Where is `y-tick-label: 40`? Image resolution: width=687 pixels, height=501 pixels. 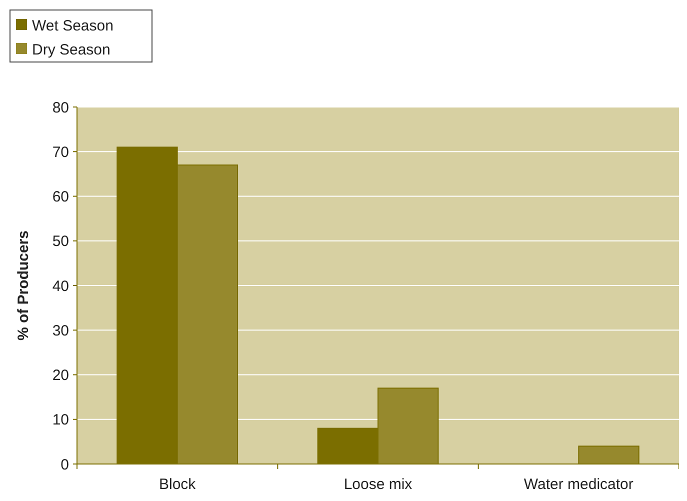
y-tick-label: 40 is located at coordinates (60, 286).